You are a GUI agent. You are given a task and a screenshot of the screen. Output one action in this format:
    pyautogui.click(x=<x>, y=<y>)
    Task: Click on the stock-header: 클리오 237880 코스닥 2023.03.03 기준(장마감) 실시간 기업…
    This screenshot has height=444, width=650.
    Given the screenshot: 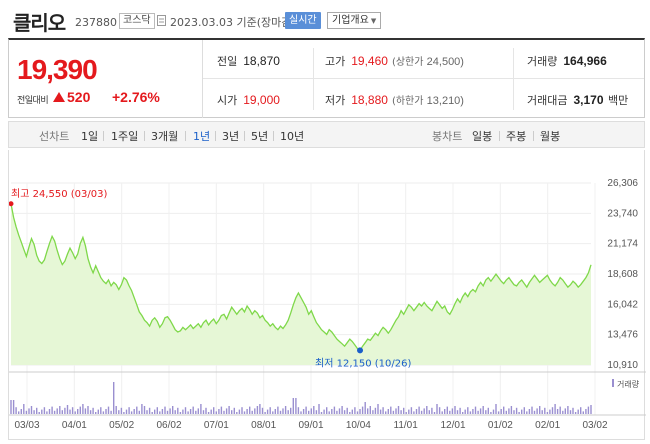 What is the action you would take?
    pyautogui.click(x=325, y=18)
    